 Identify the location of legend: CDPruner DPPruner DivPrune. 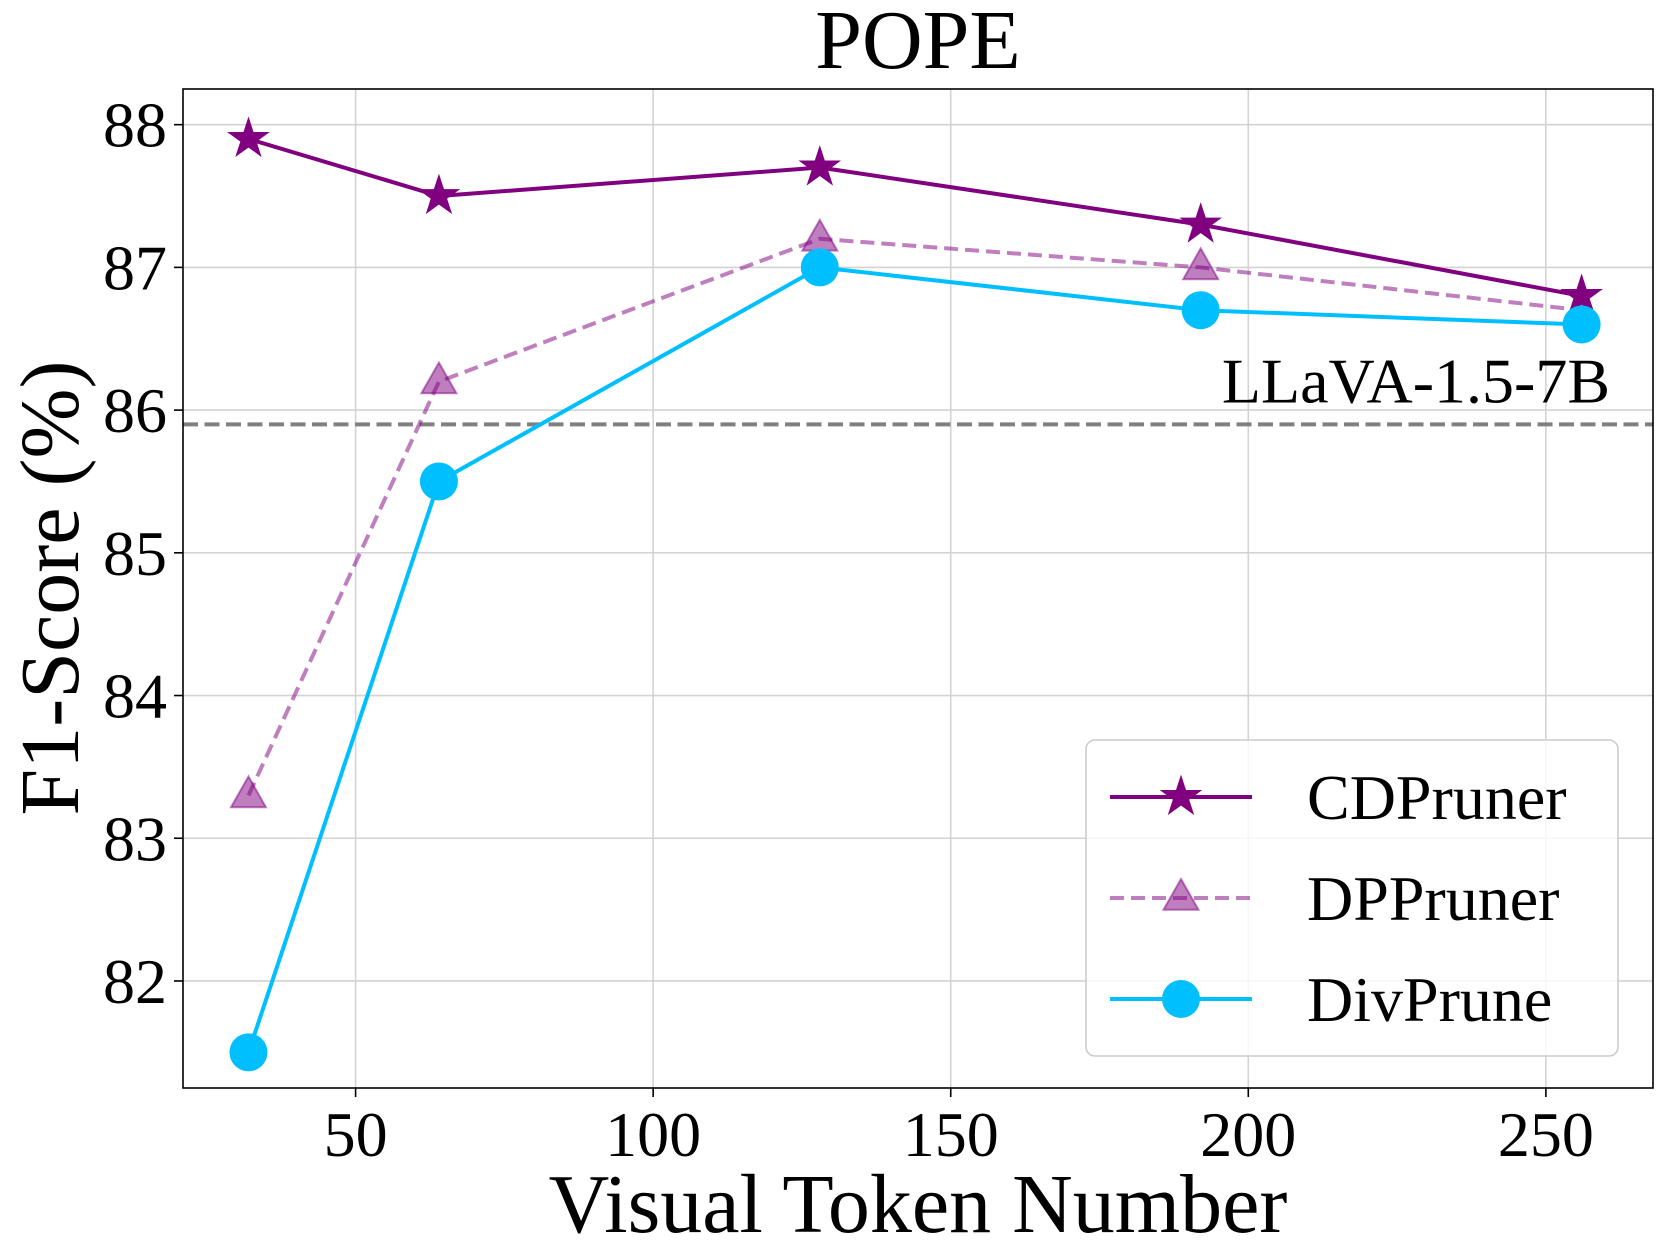
(1352, 898).